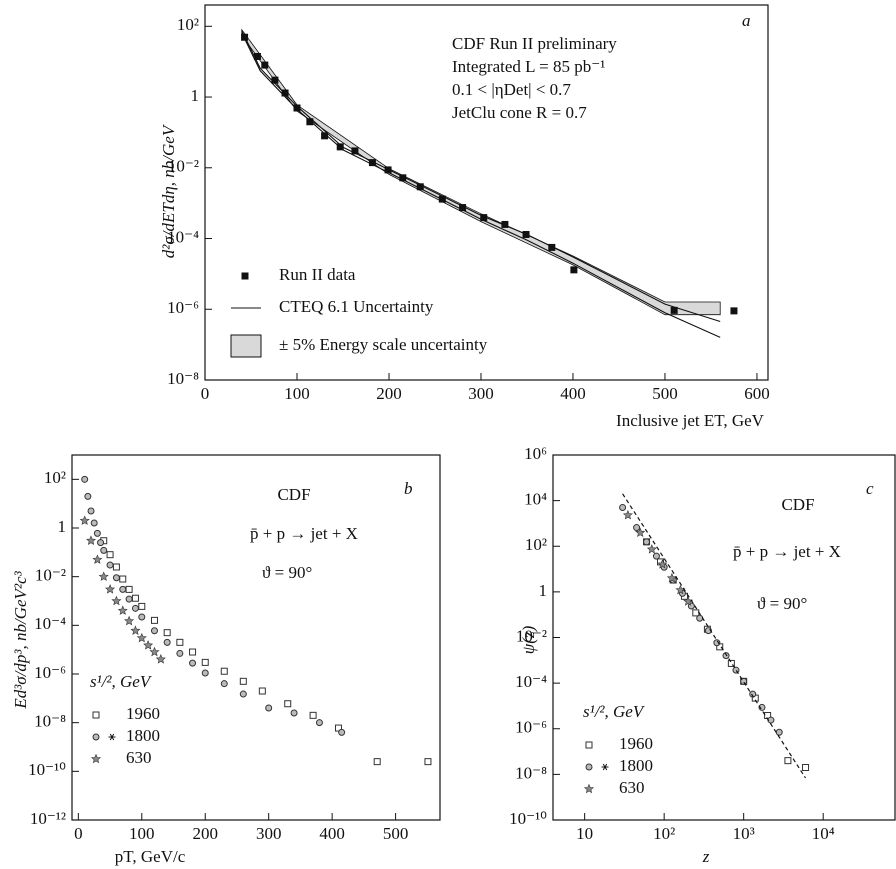  I want to click on legend-label: 1800, so click(143, 735).